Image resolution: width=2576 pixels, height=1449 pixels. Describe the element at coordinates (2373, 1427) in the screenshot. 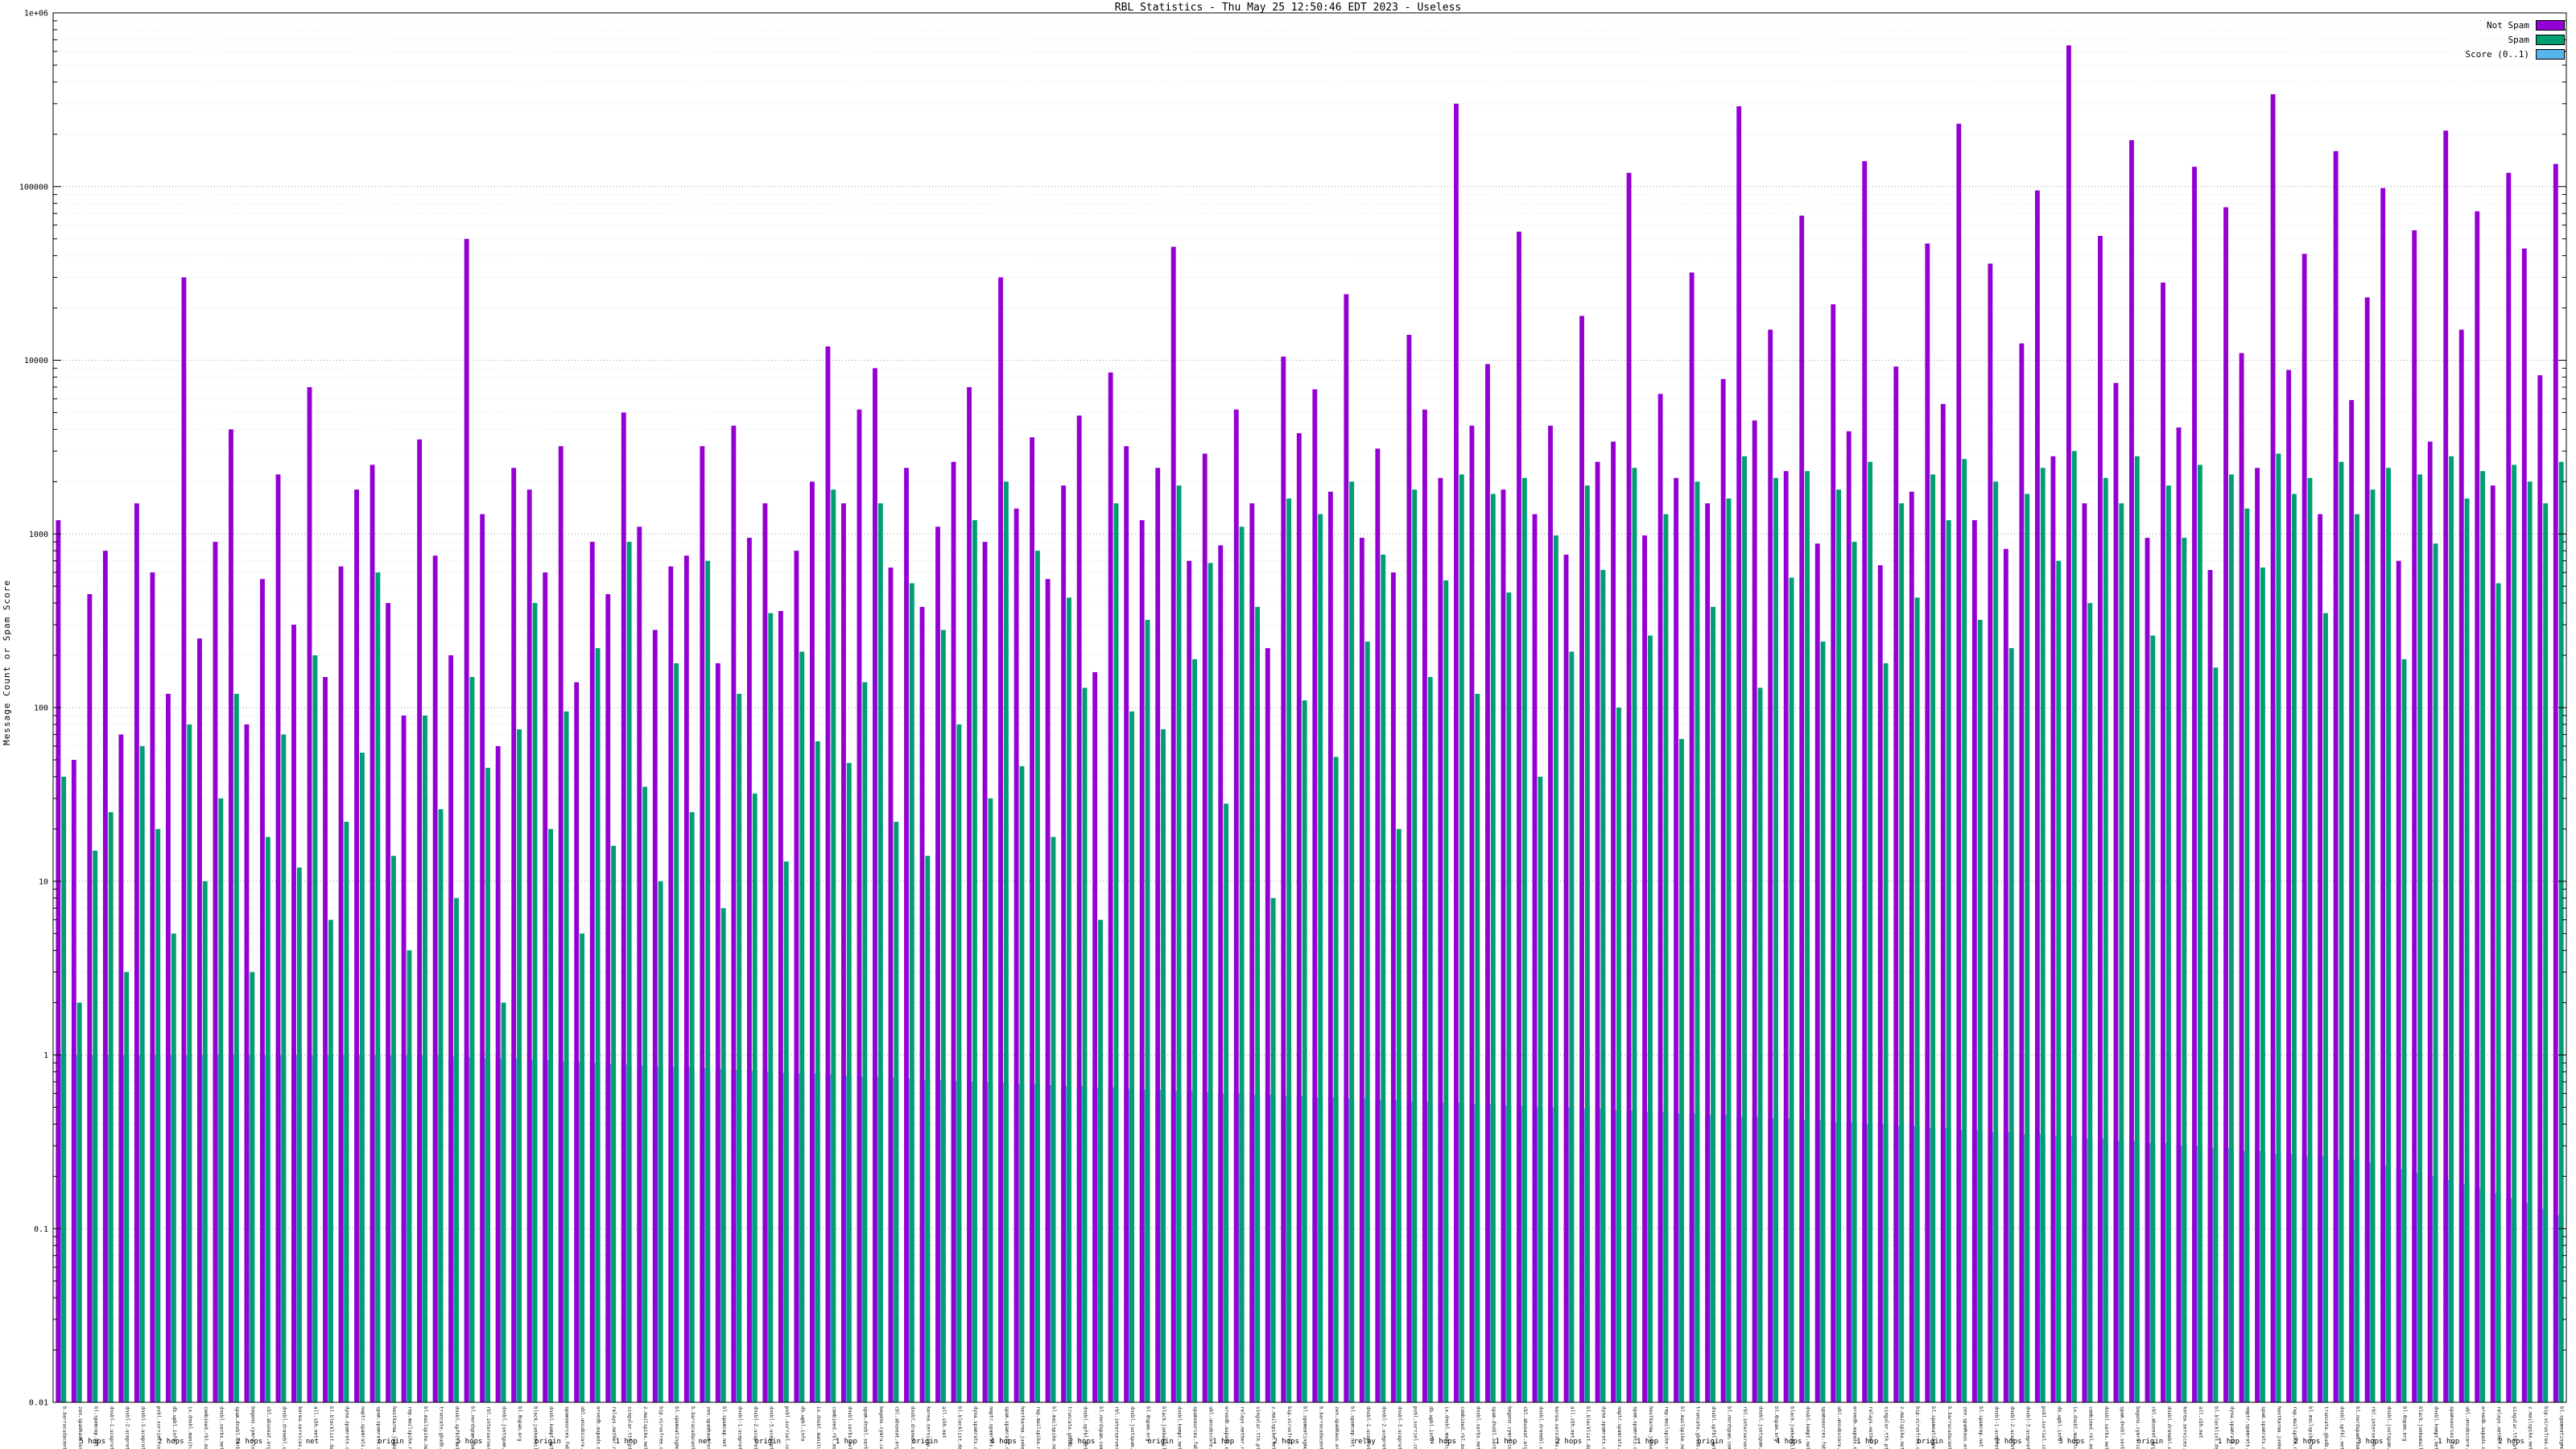

I see `x-tick-label: rbl.interserver.net` at that location.